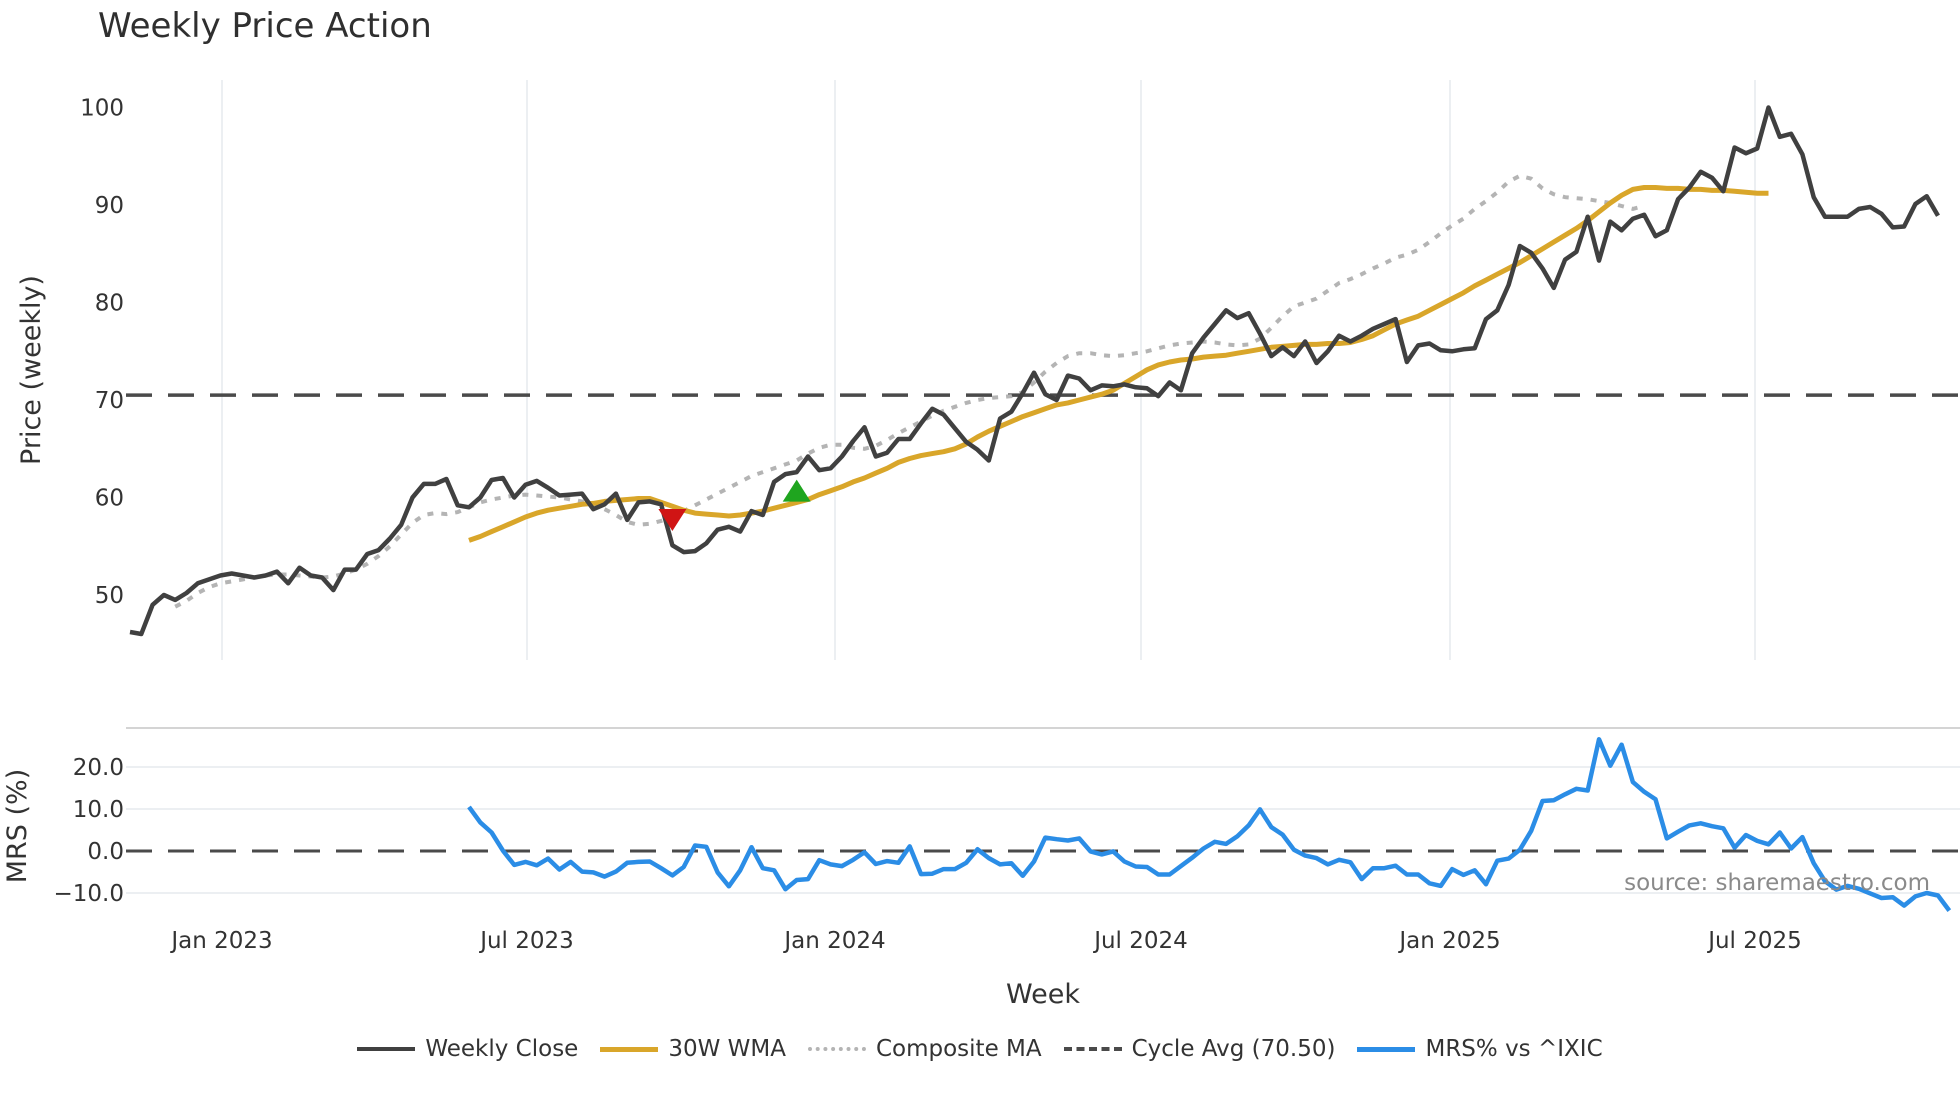 The width and height of the screenshot is (1960, 1102). I want to click on legend-label: 30W WMA, so click(727, 1049).